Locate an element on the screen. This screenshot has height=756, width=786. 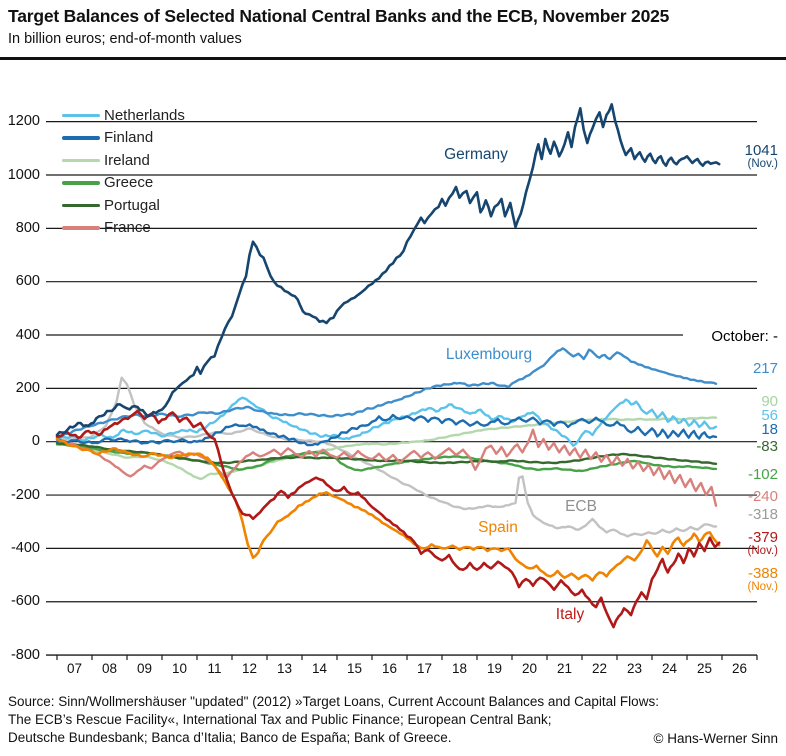
right-label--379: -379 (Nov.) is located at coordinates (763, 543).